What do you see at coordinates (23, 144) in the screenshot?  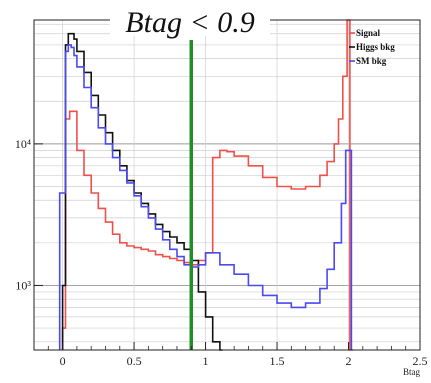 I see `y-tick-label: 10⁴` at bounding box center [23, 144].